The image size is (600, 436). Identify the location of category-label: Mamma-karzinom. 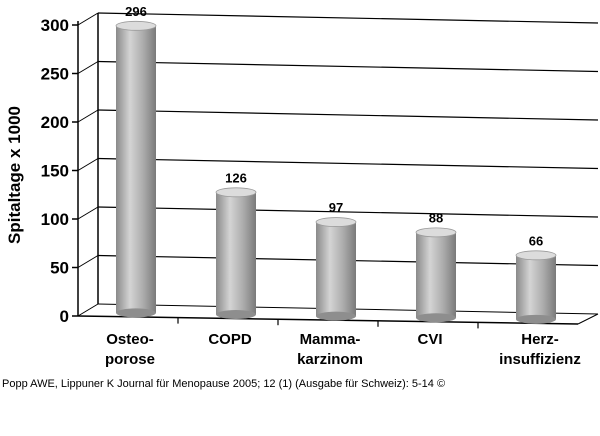
(330, 349).